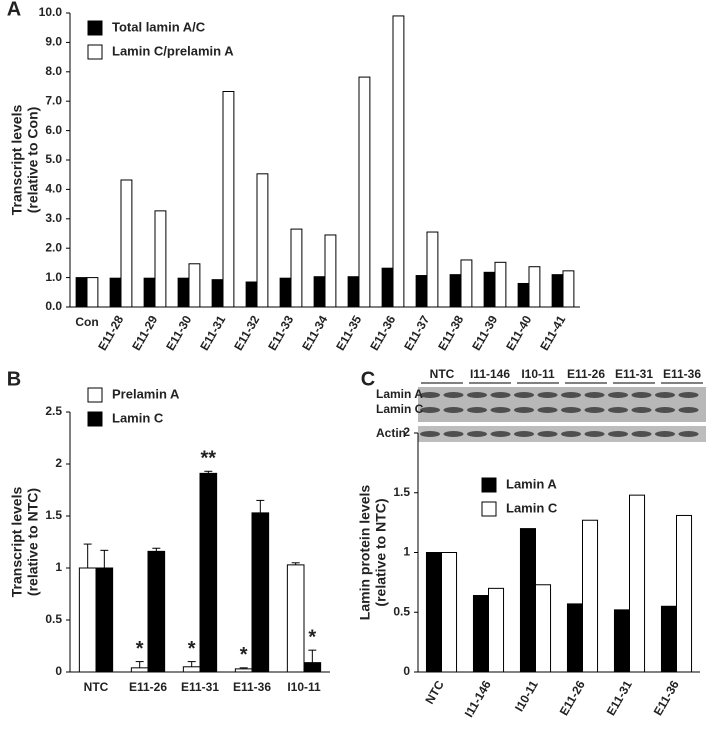 This screenshot has width=708, height=731. What do you see at coordinates (53, 247) in the screenshot?
I see `y-tick-label: 2.0` at bounding box center [53, 247].